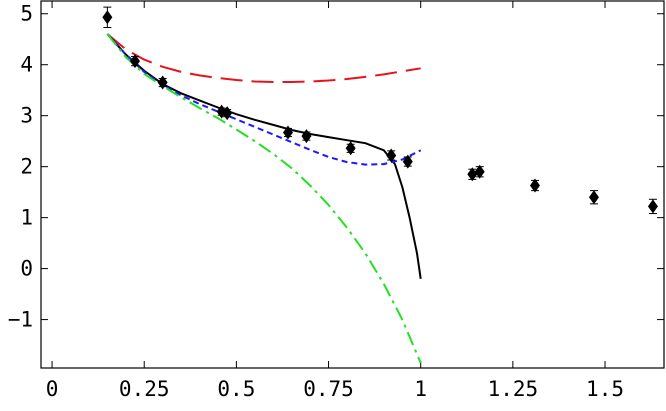 The height and width of the screenshot is (411, 666). What do you see at coordinates (263, 58) in the screenshot?
I see `series-long-dash-line` at bounding box center [263, 58].